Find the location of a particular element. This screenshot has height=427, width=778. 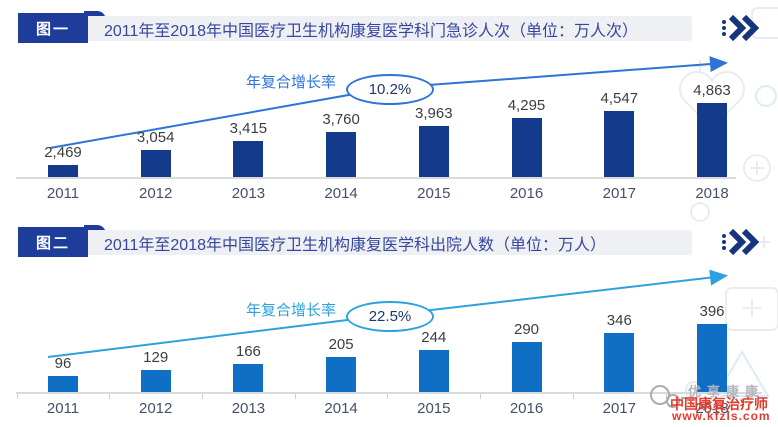

bar-value-label: 129 is located at coordinates (156, 357).